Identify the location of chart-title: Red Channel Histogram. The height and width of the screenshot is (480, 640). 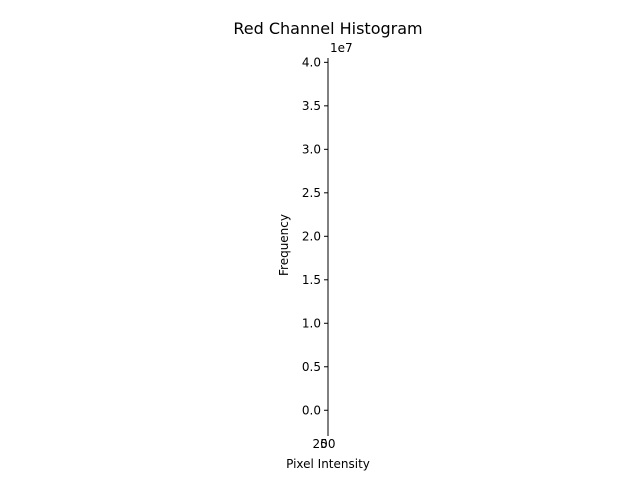
(327, 28).